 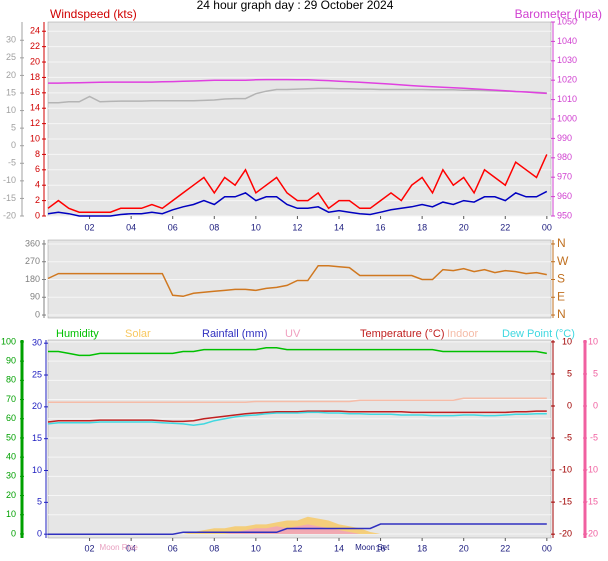 What do you see at coordinates (339, 227) in the screenshot?
I see `x-tick-label: 14` at bounding box center [339, 227].